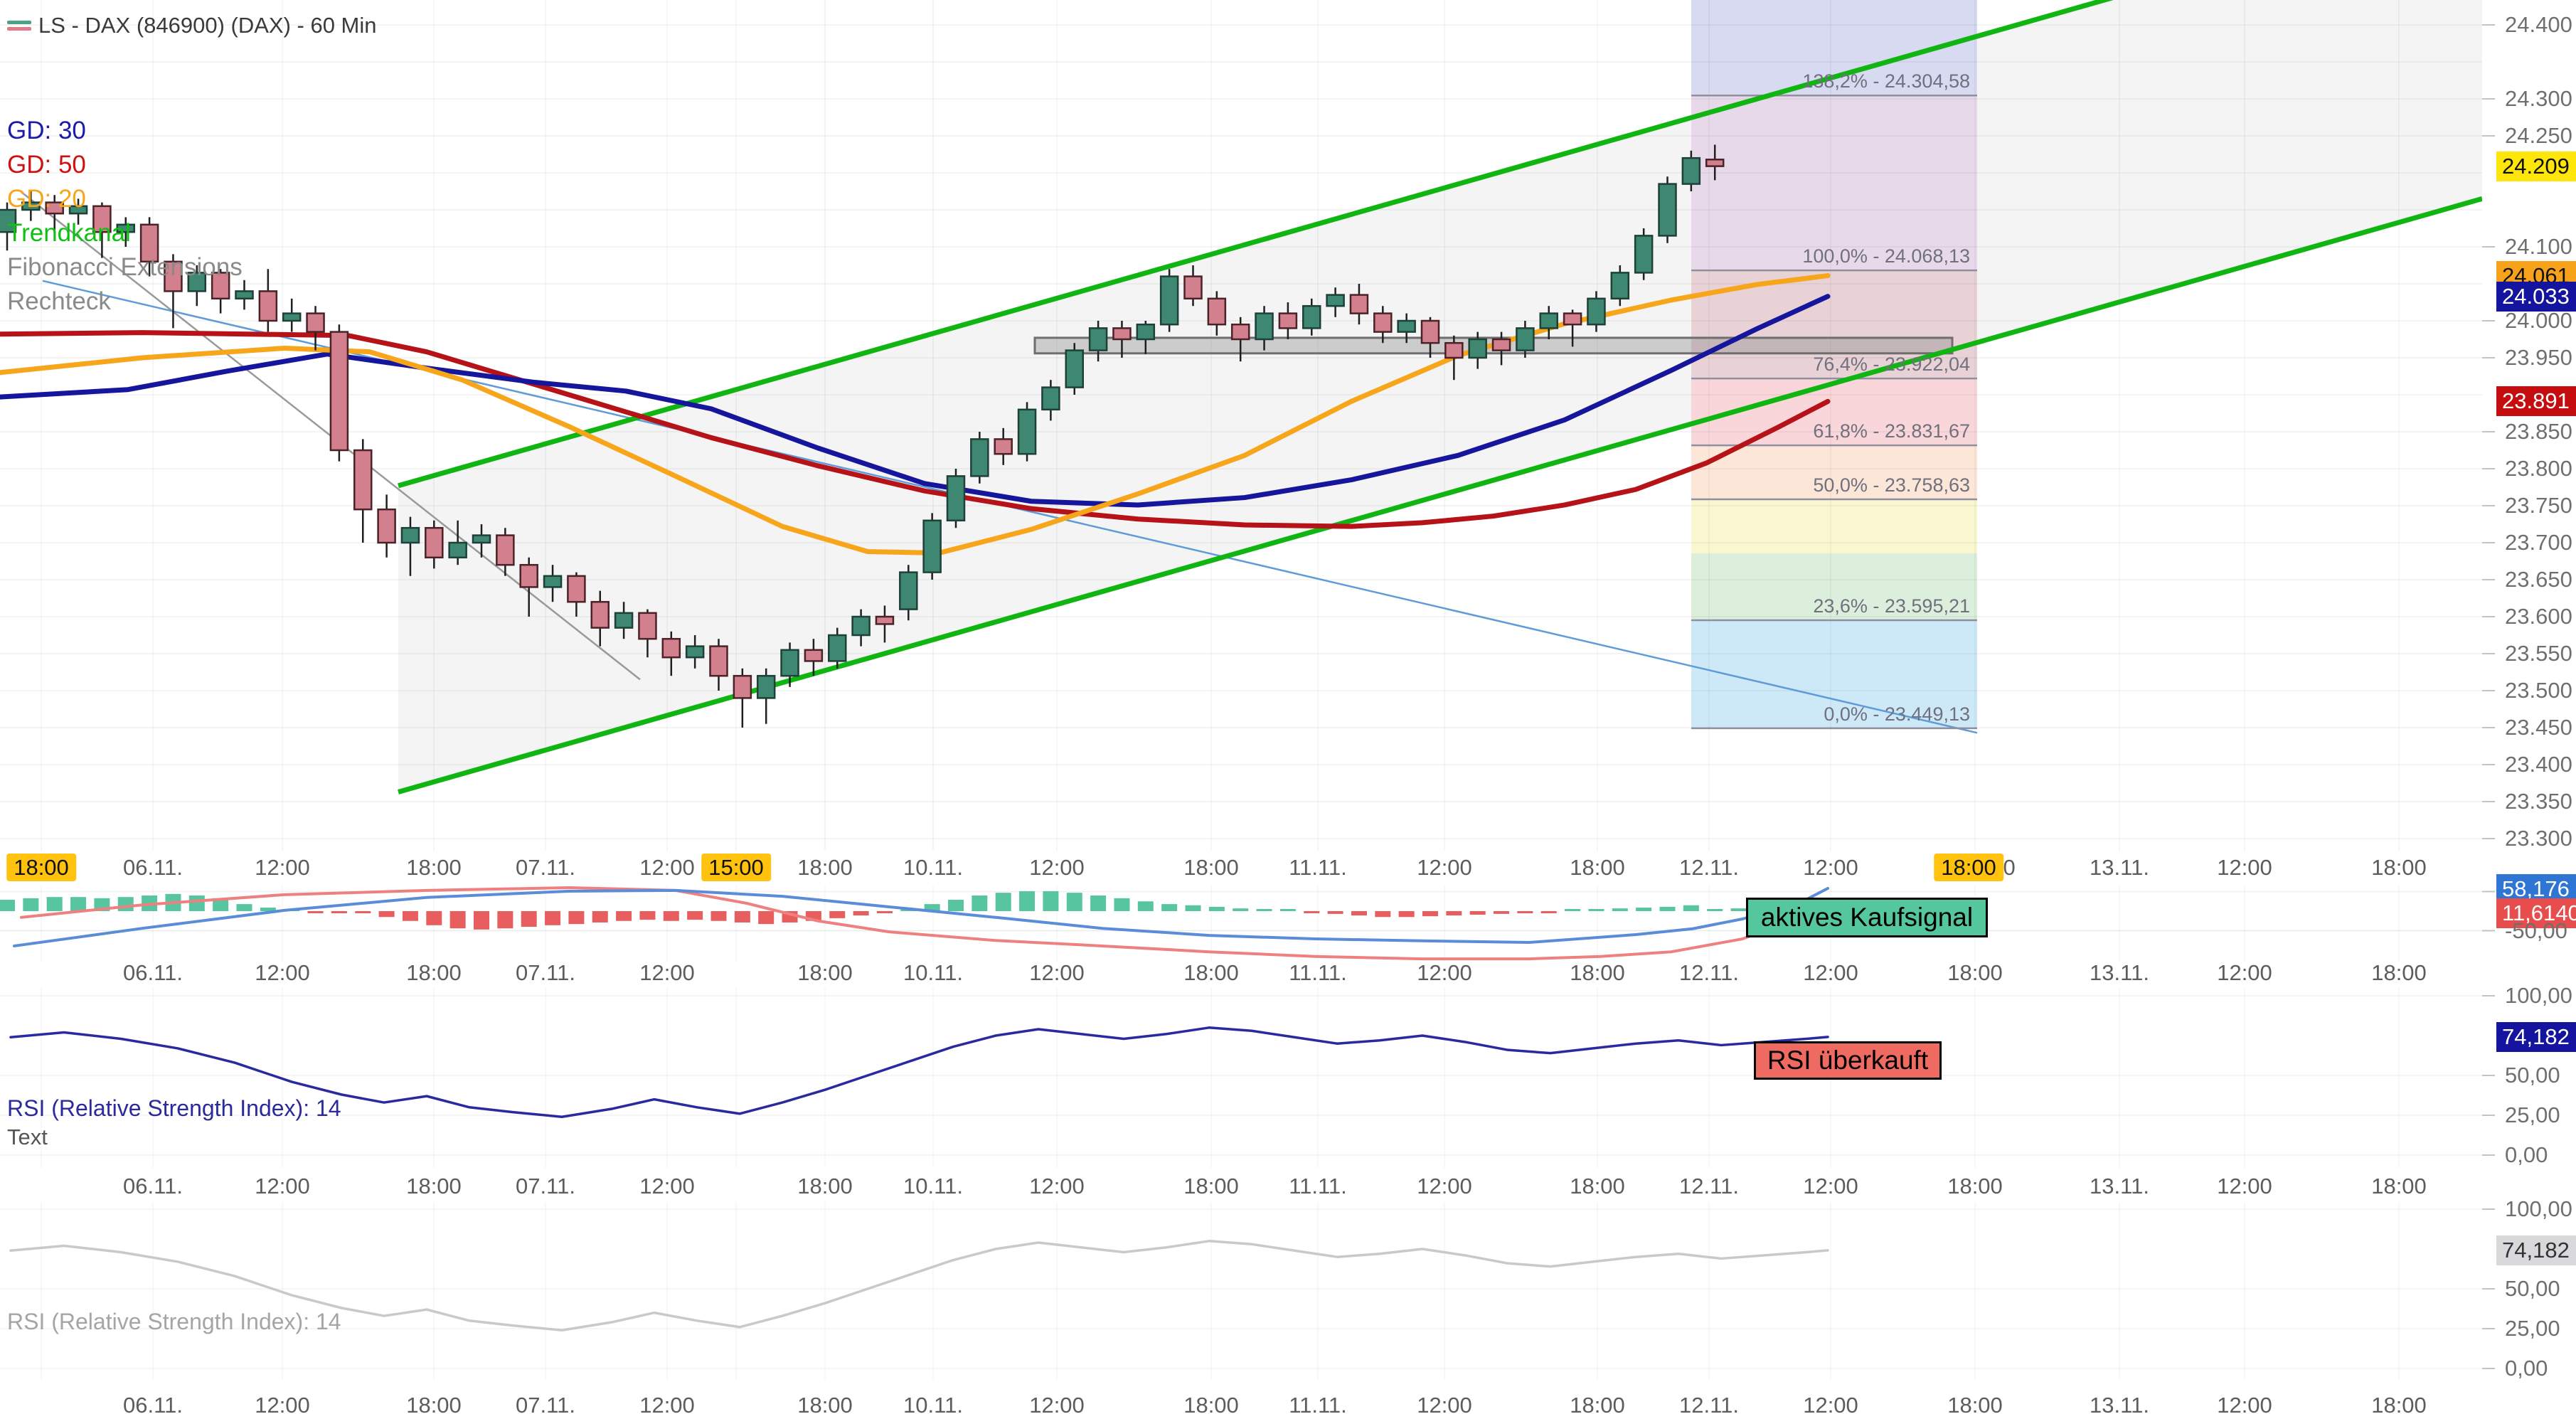 The height and width of the screenshot is (1414, 2576). I want to click on rsi-axis-label: 50,00, so click(2532, 1075).